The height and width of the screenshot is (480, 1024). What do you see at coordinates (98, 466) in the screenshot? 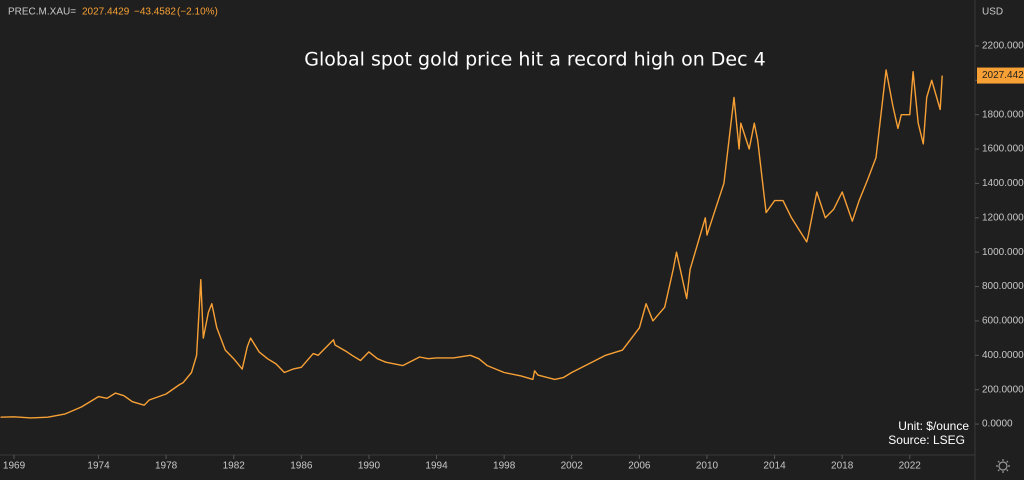
I see `x-tick-label: 1974` at bounding box center [98, 466].